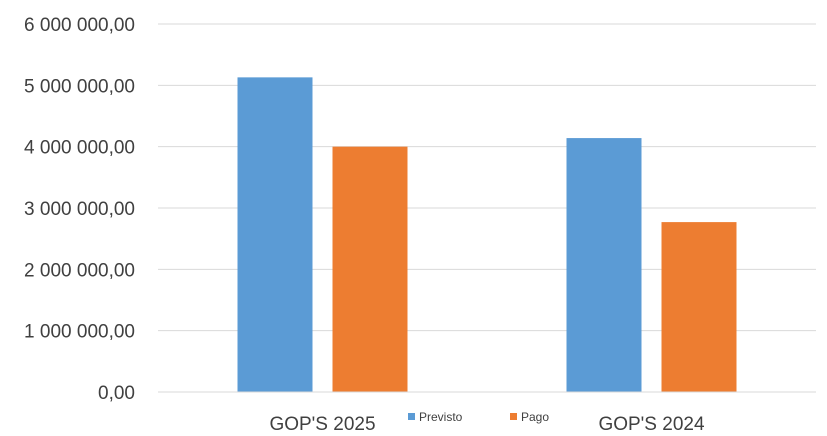  What do you see at coordinates (79, 332) in the screenshot?
I see `y-tick-label: 1 000 000,00` at bounding box center [79, 332].